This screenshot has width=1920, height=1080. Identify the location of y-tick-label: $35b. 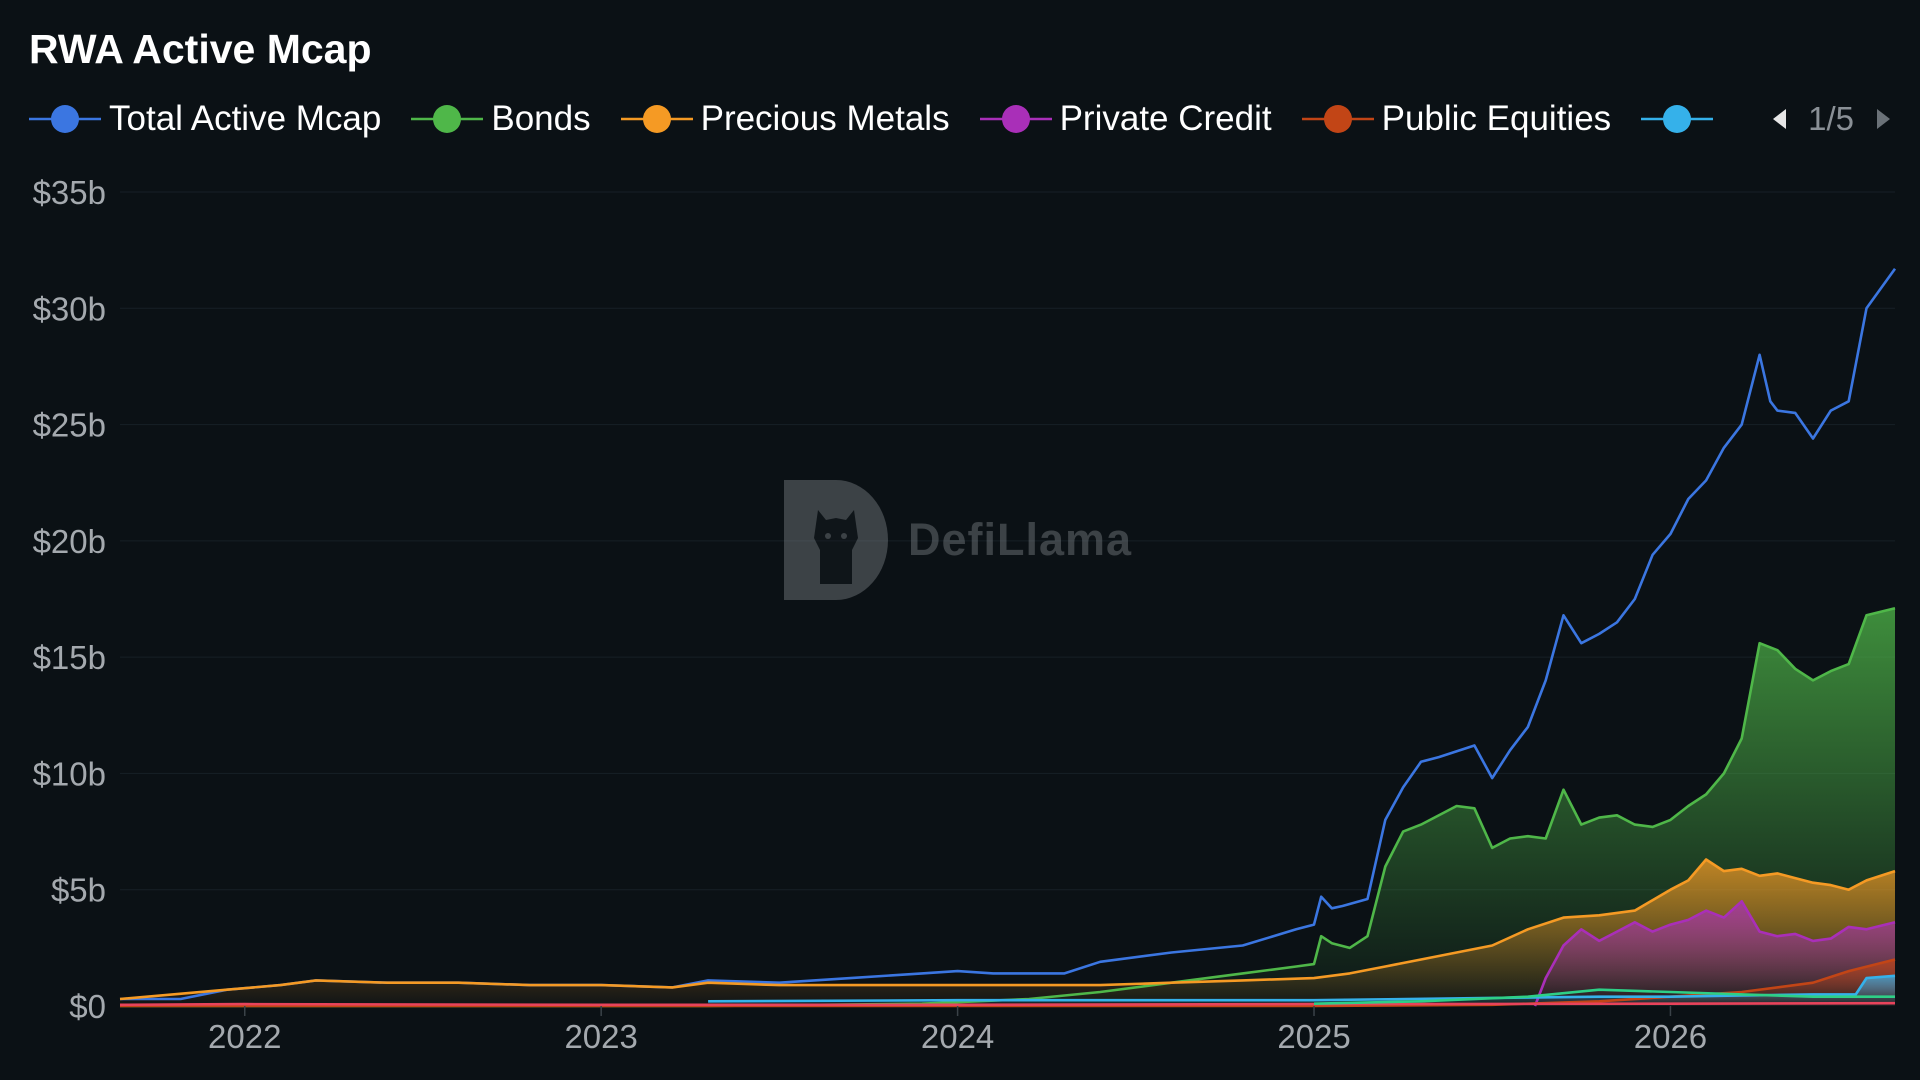
(69, 192).